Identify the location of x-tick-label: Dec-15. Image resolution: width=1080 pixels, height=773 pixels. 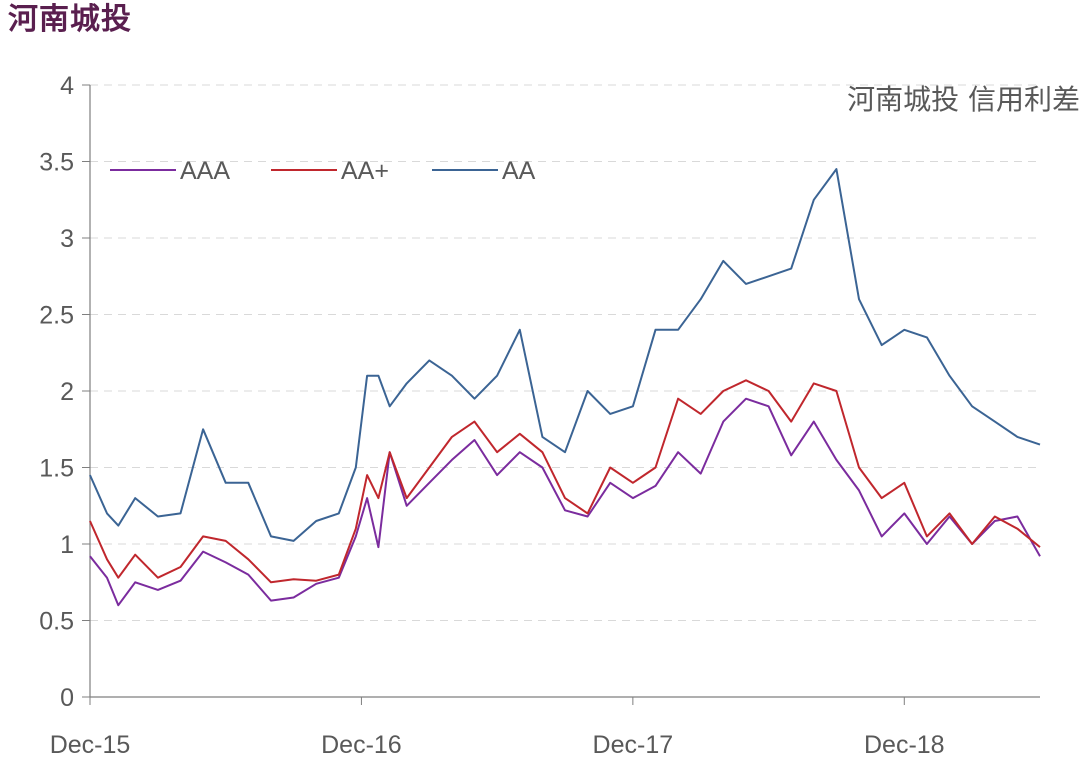
(90, 745).